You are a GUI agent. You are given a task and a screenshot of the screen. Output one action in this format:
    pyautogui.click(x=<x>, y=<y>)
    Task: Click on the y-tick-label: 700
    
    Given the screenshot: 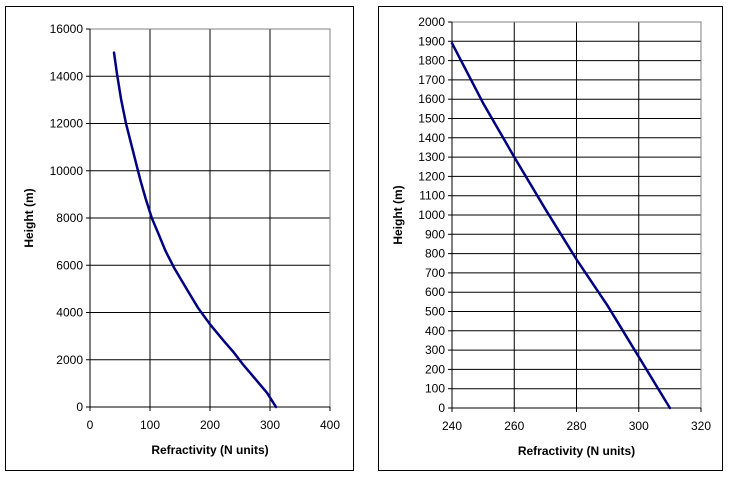 What is the action you would take?
    pyautogui.click(x=435, y=273)
    